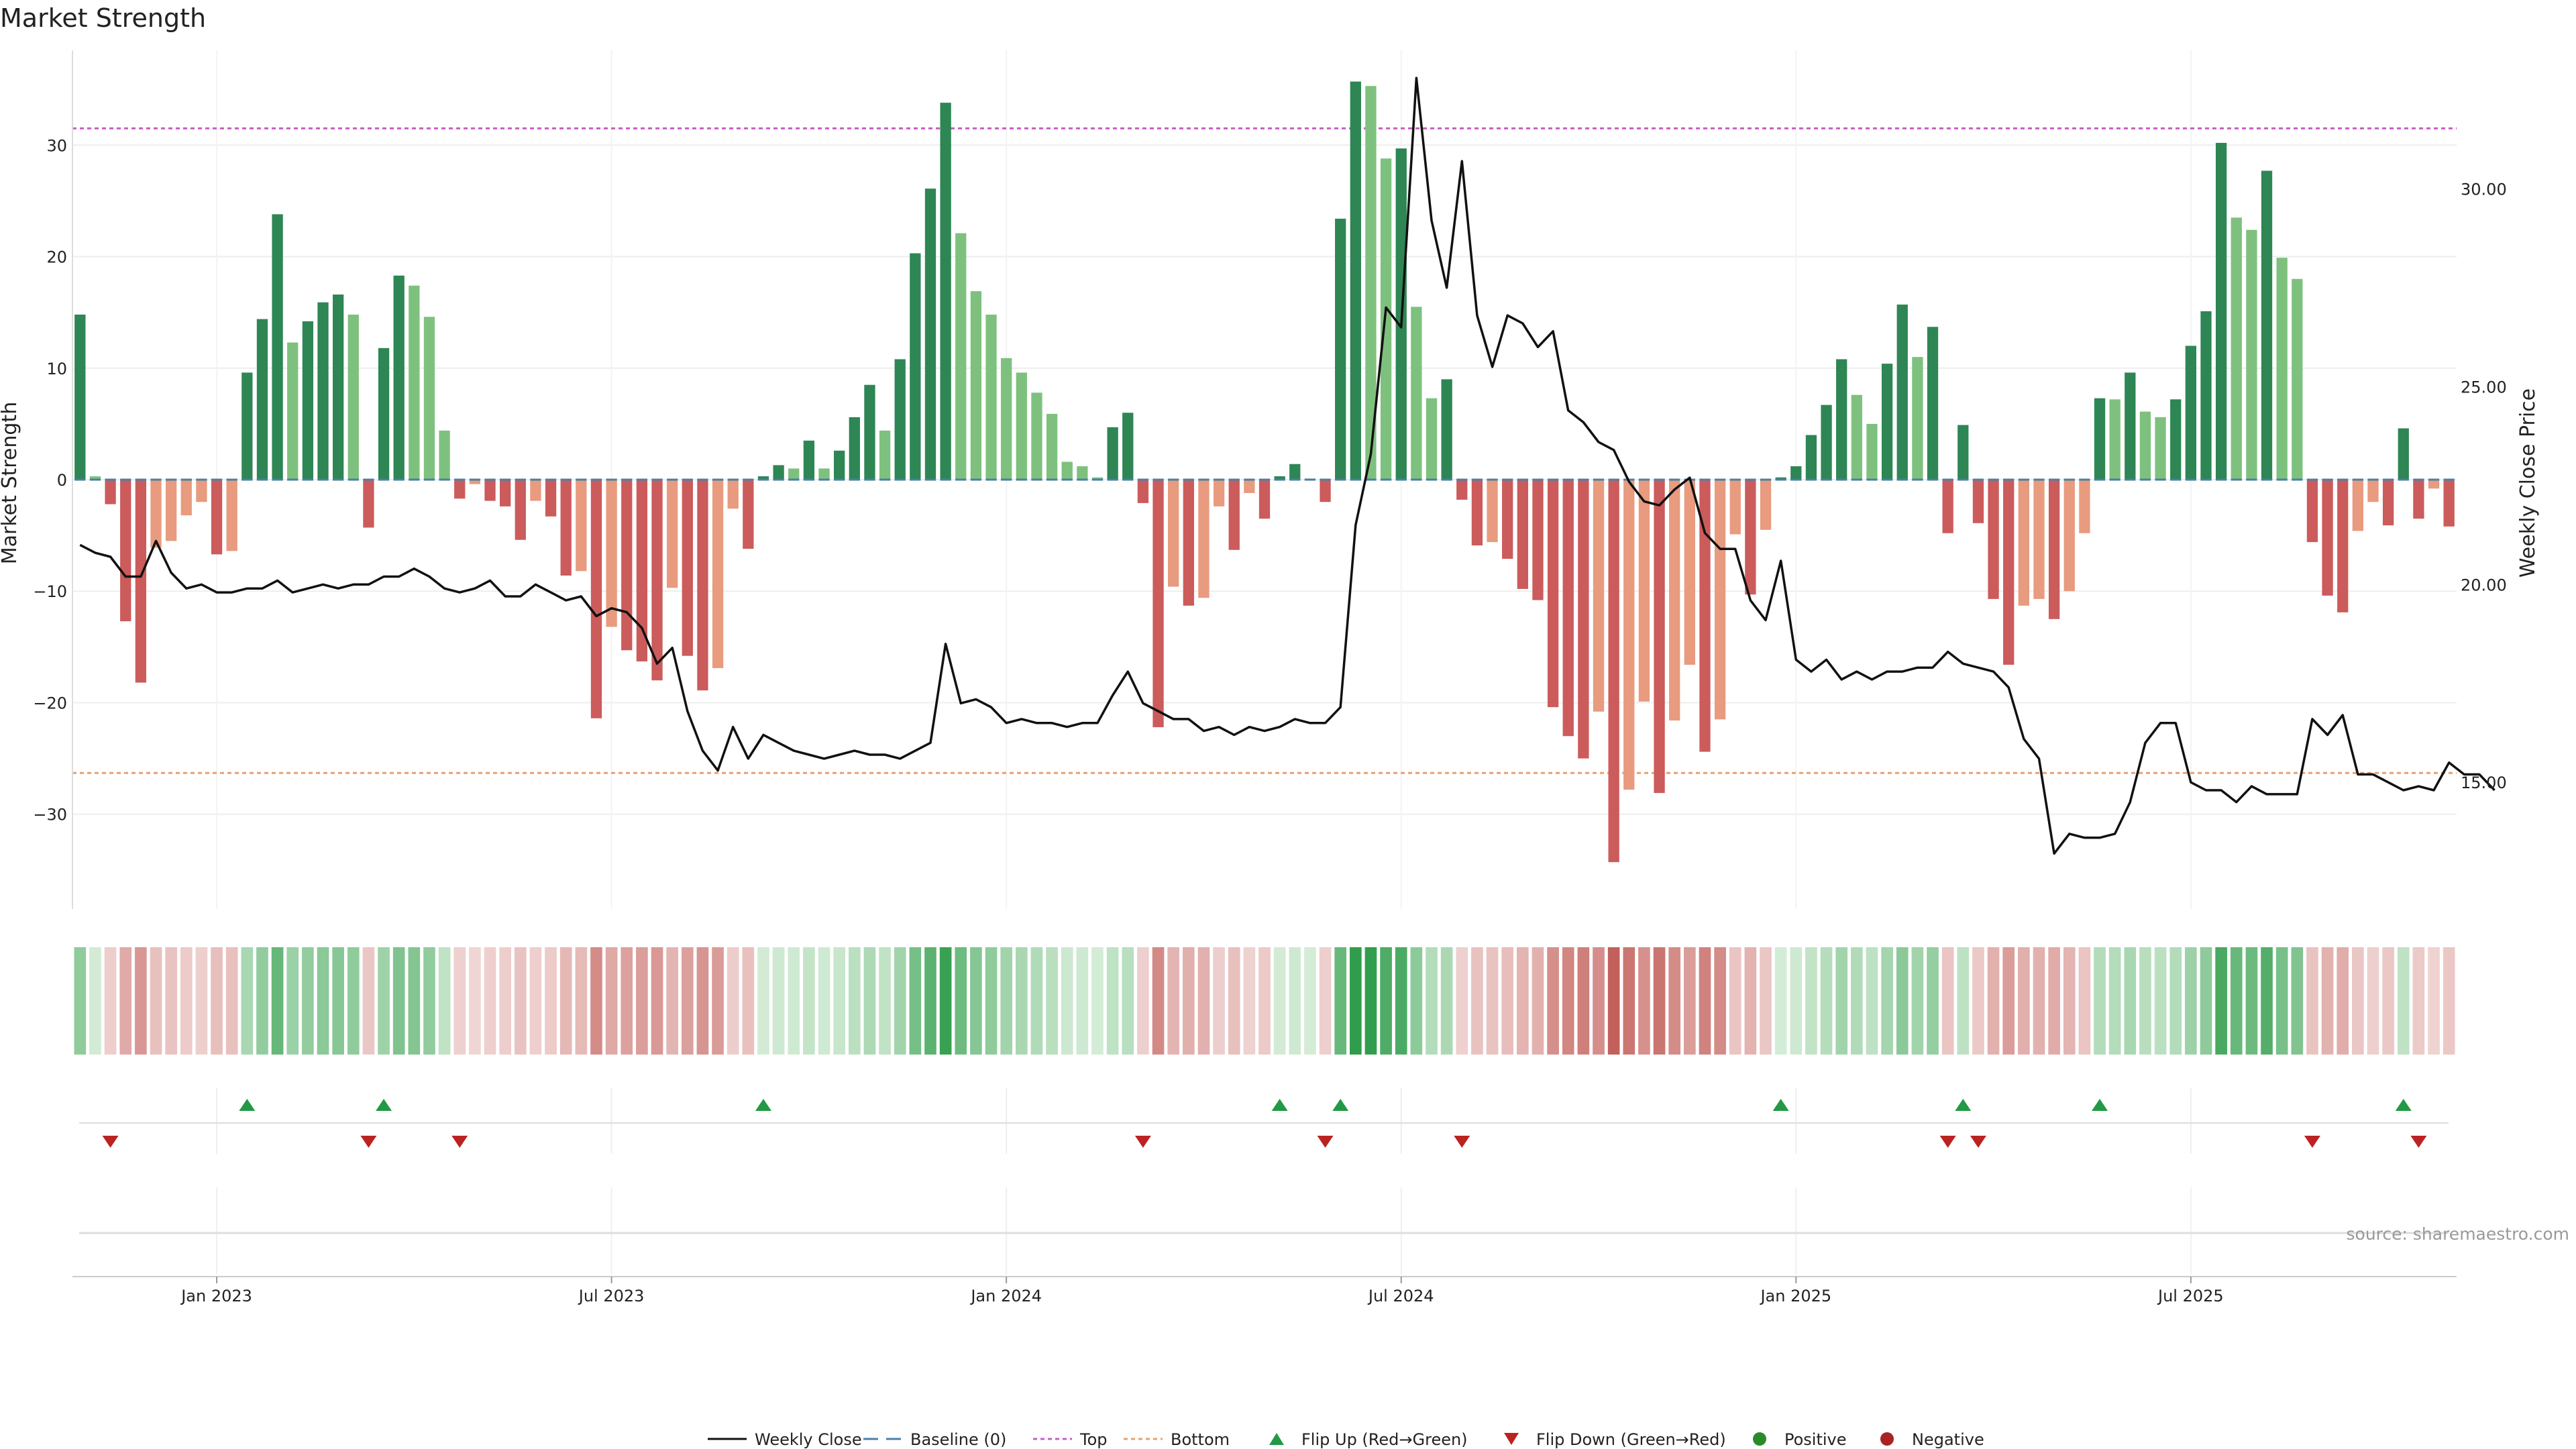  What do you see at coordinates (1276, 1439) in the screenshot?
I see `legend-swatch-flip-up` at bounding box center [1276, 1439].